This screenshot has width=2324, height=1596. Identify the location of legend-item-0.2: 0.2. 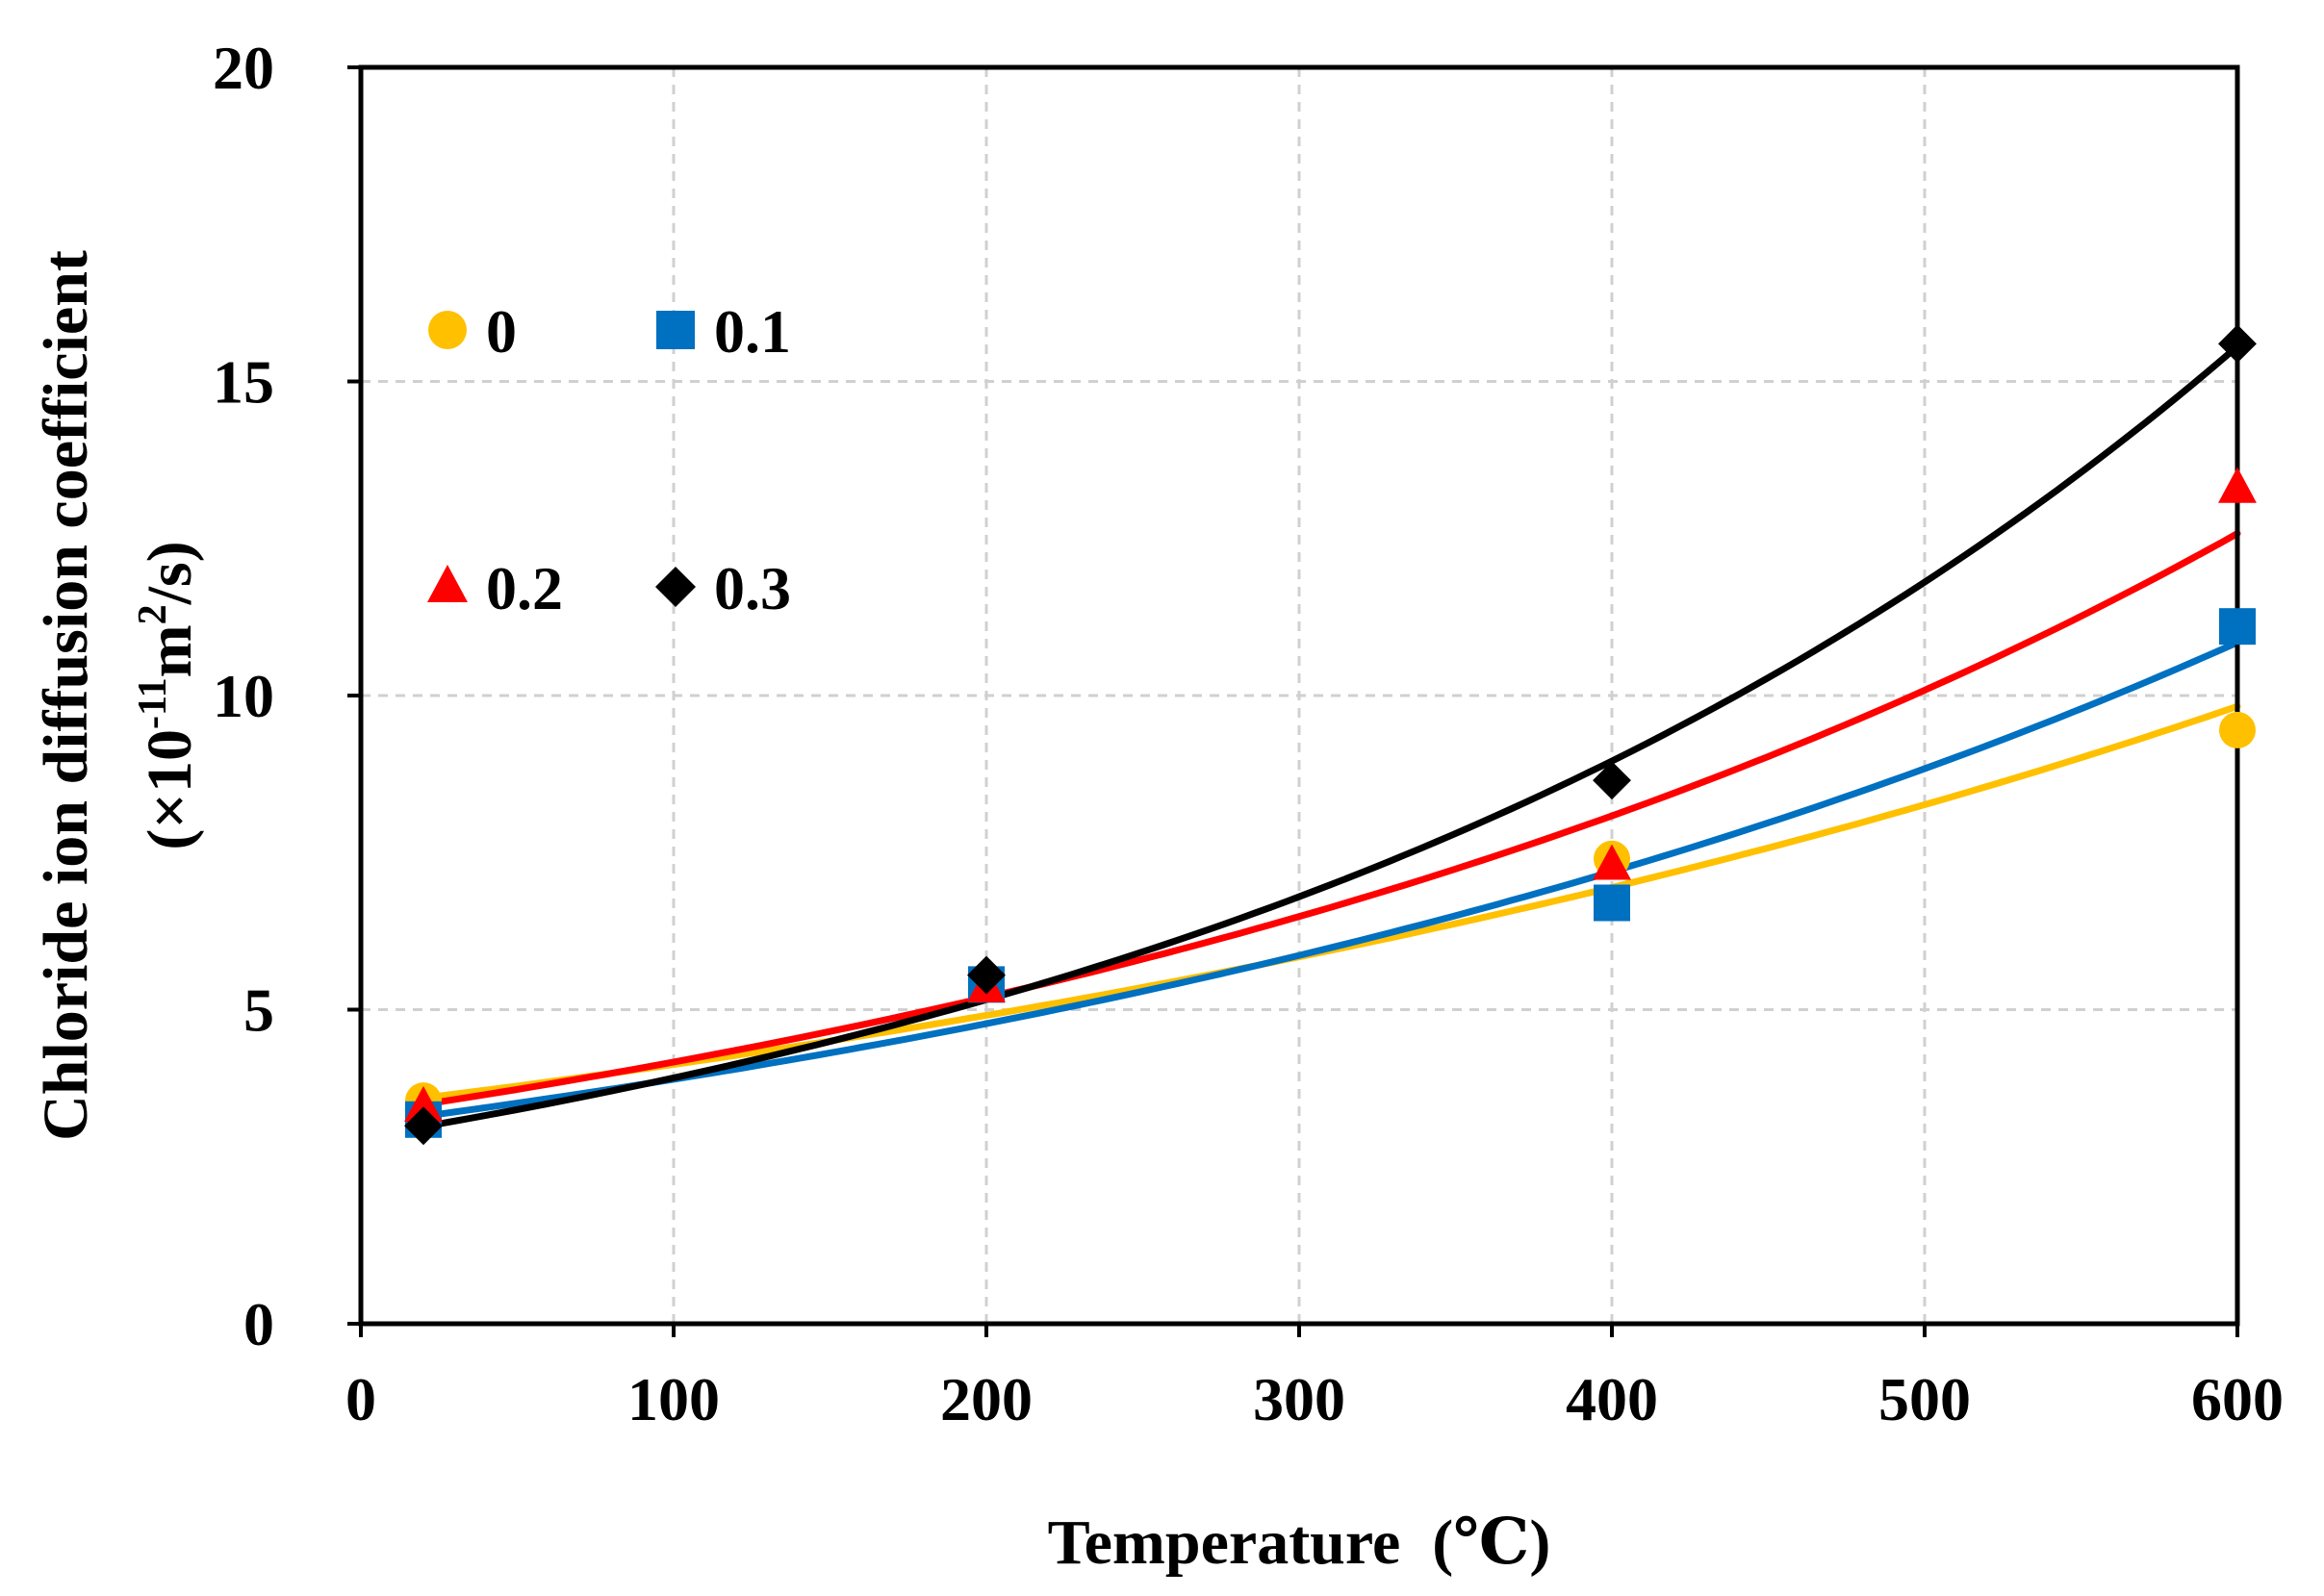
(495, 588).